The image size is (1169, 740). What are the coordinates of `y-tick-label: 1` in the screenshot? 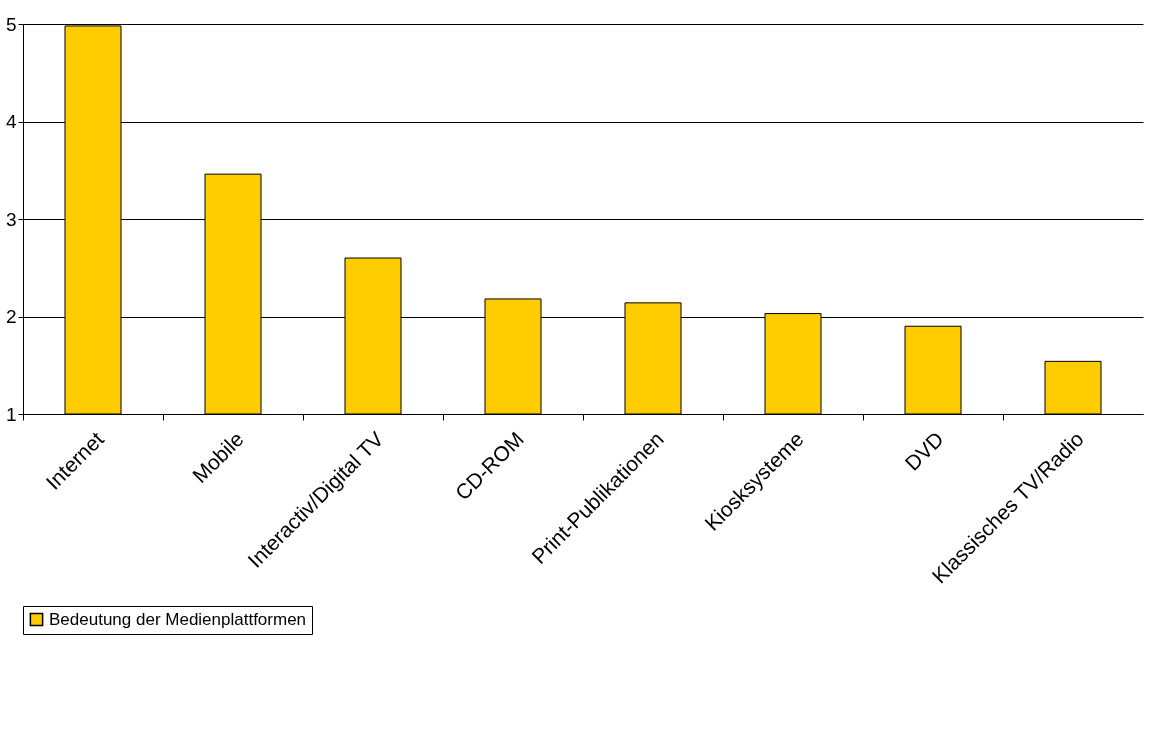 It's located at (11, 414).